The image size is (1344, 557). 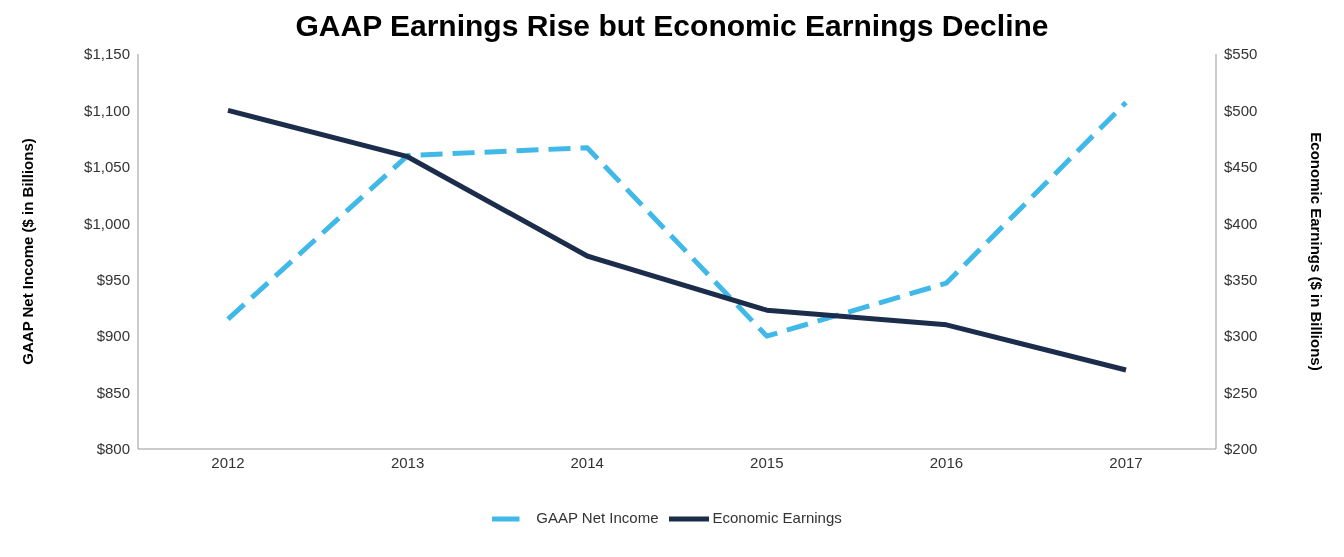 What do you see at coordinates (107, 167) in the screenshot?
I see `y-tick-label: $1,050` at bounding box center [107, 167].